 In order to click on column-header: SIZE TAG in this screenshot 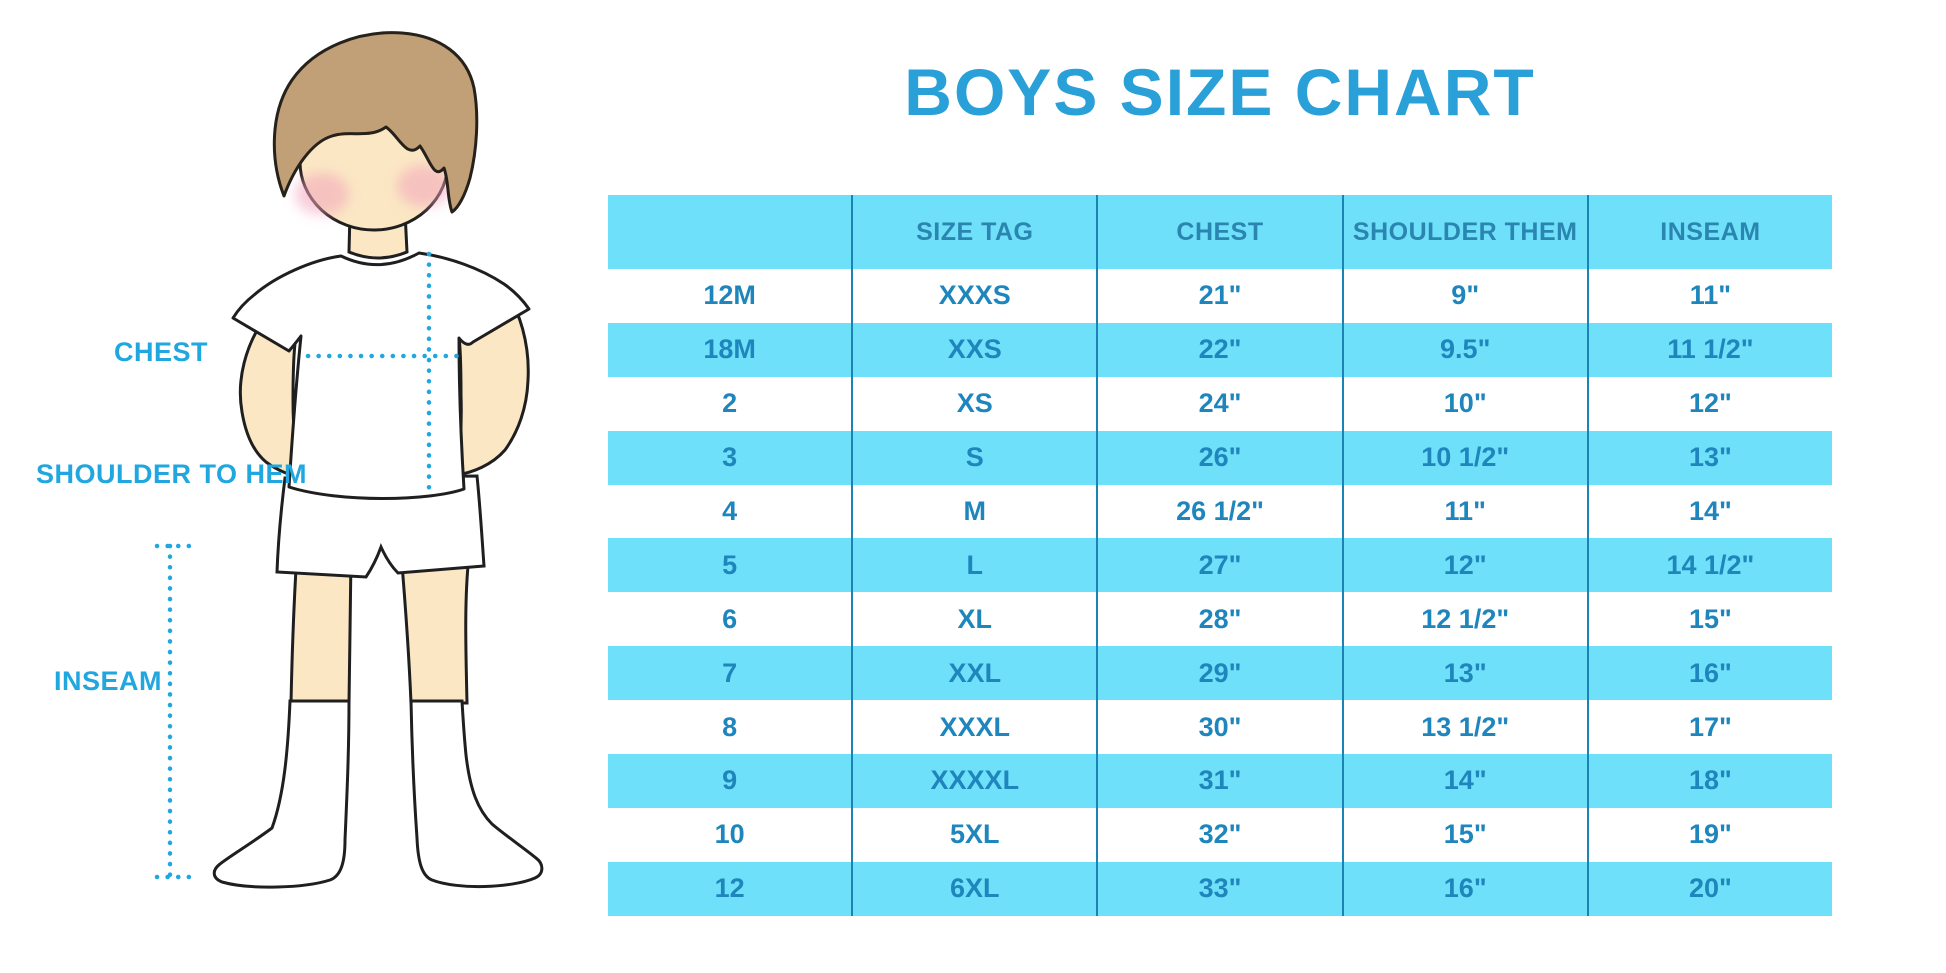, I will do `click(973, 232)`.